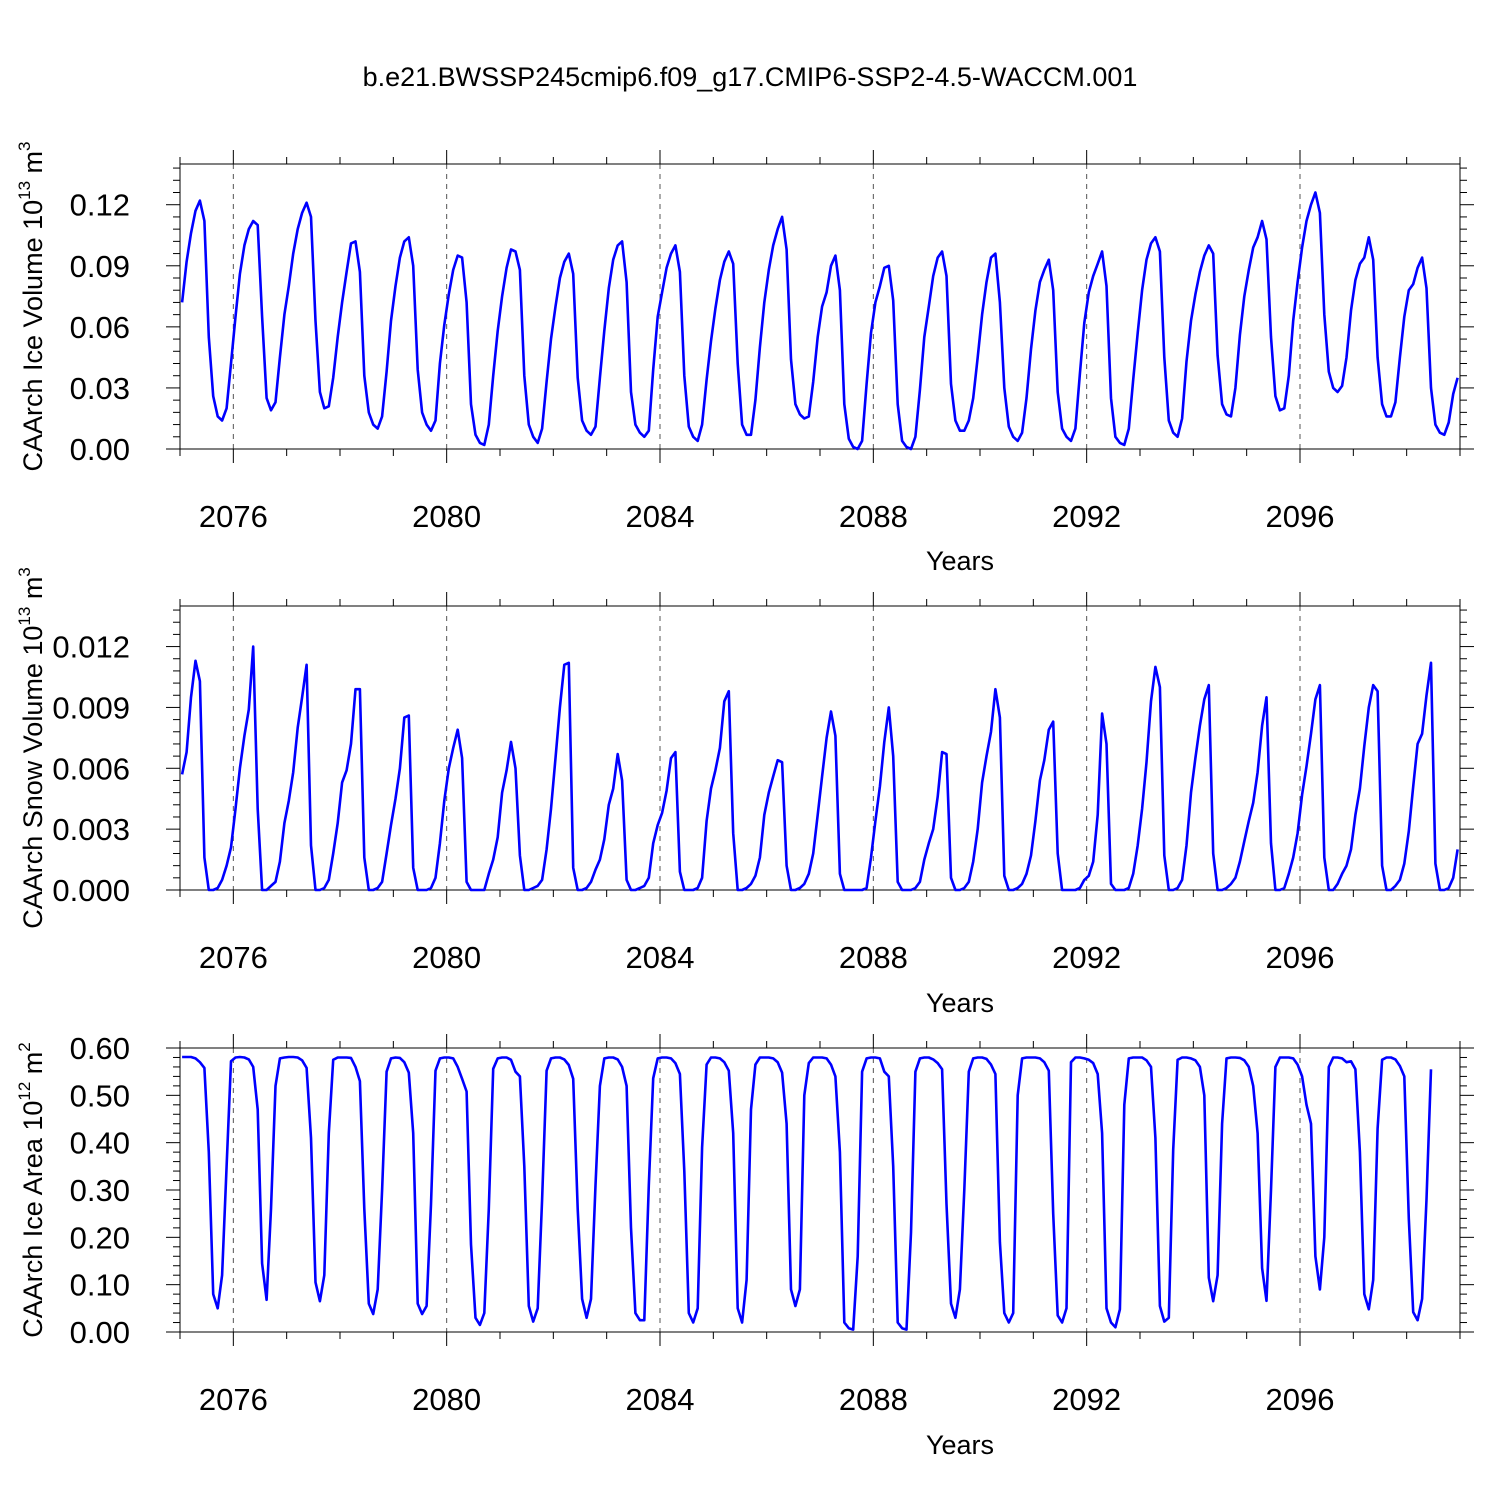 This screenshot has width=1500, height=1500. Describe the element at coordinates (100, 1190) in the screenshot. I see `y-tick-label: 0.30` at that location.